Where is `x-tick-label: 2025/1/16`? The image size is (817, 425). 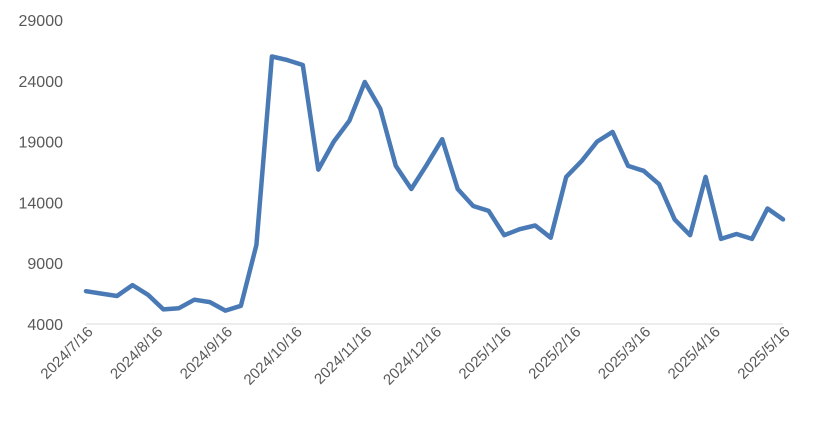 x-tick-label: 2025/1/16 is located at coordinates (485, 353).